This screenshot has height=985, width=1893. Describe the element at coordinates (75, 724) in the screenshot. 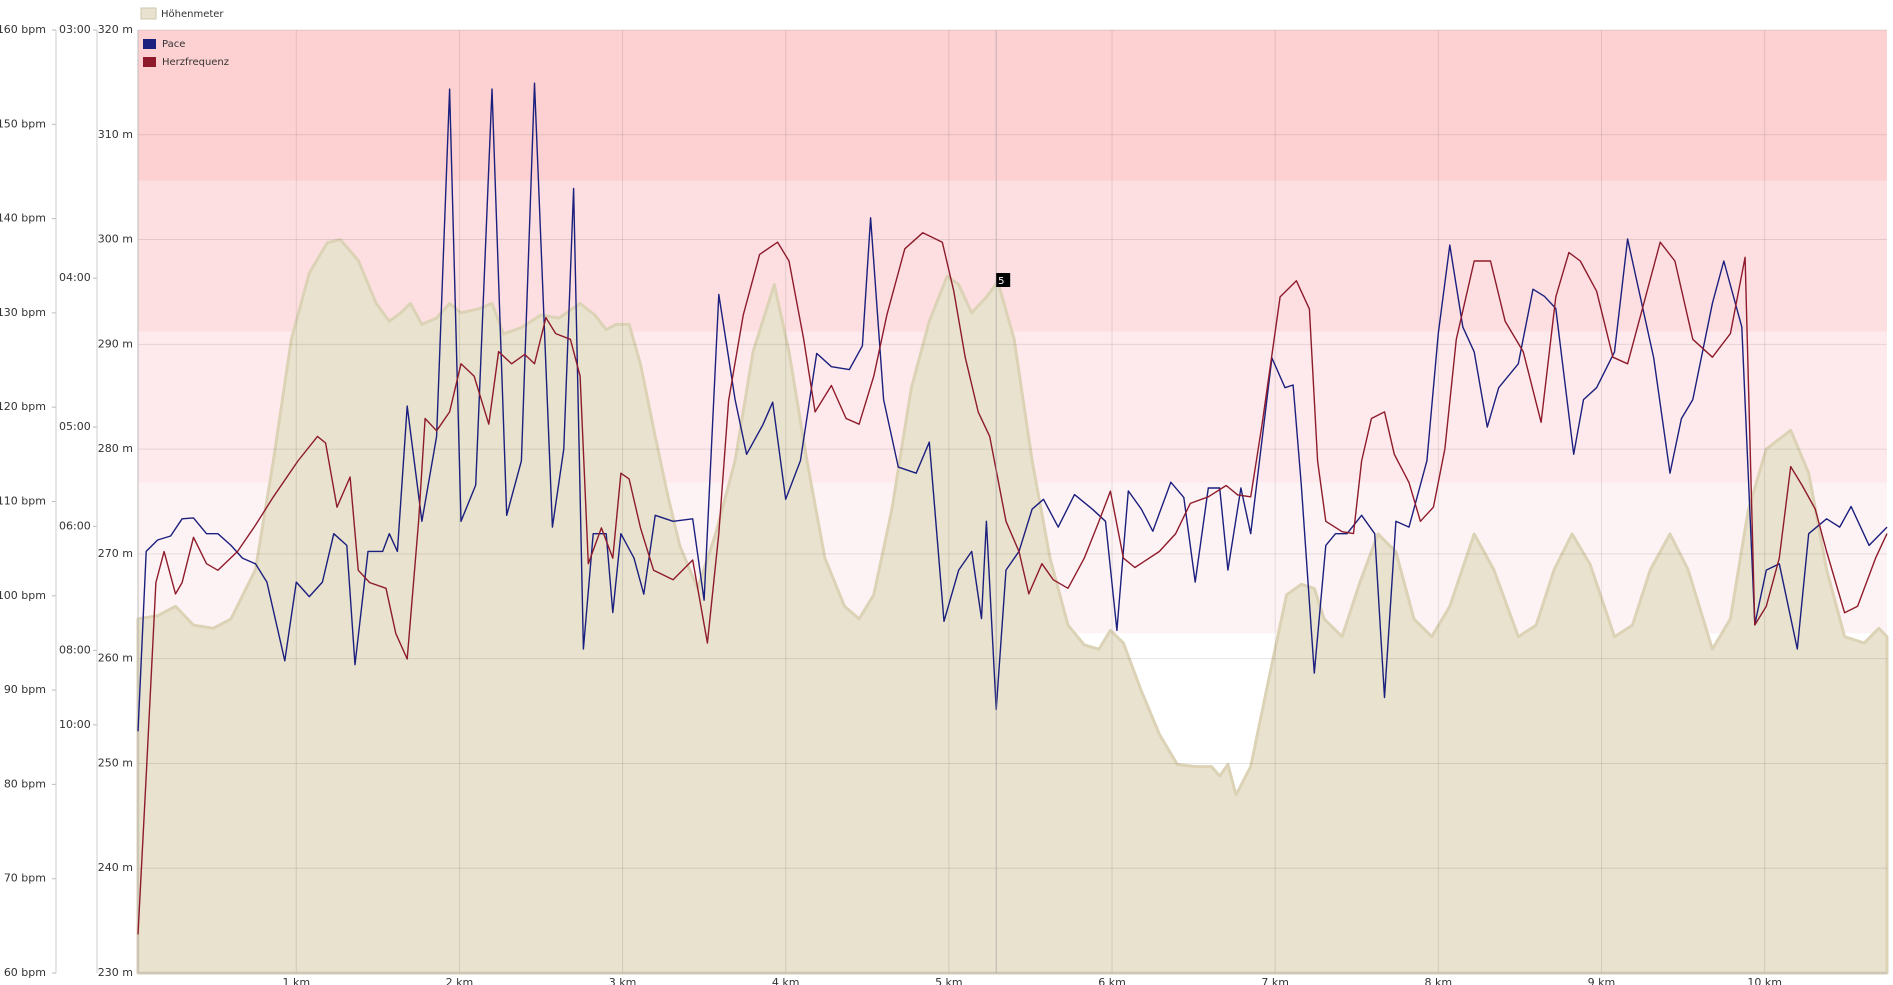

I see `y3-tick-label: 10:00` at that location.